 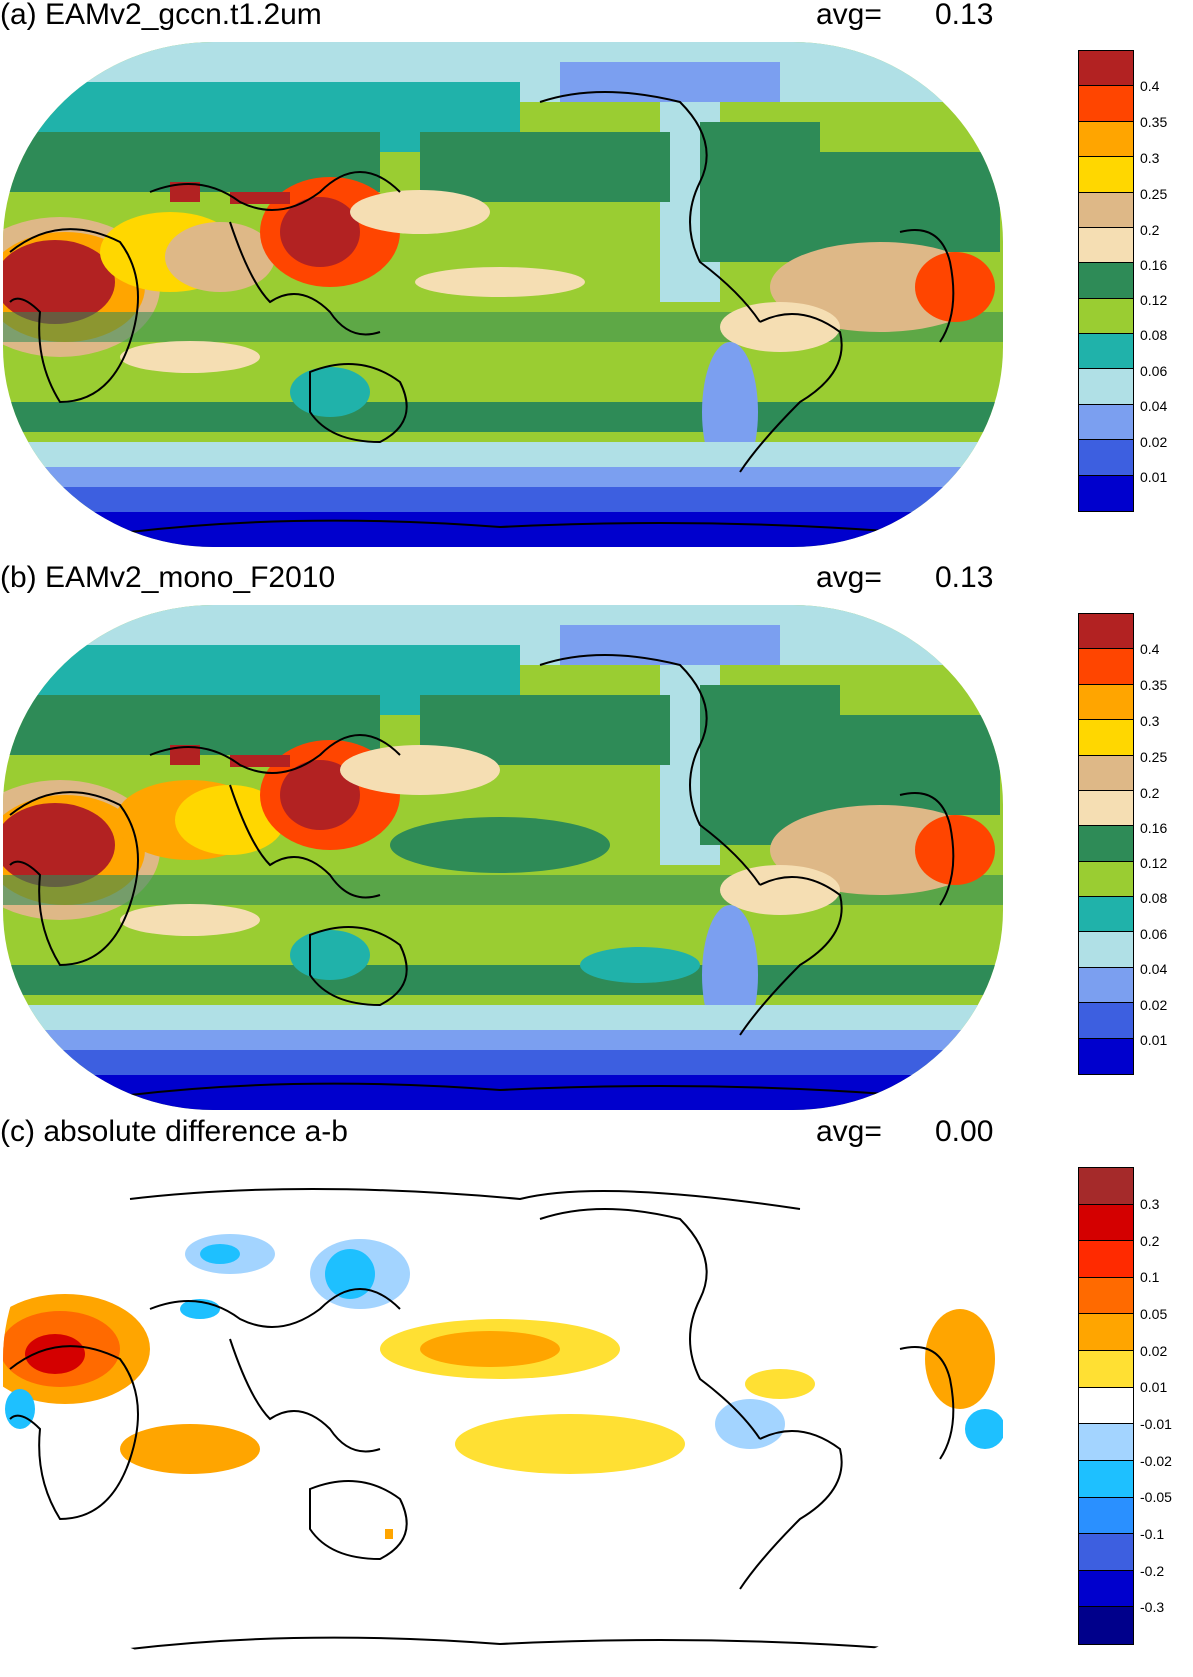 I want to click on avg-value: 0.00, so click(x=964, y=1131).